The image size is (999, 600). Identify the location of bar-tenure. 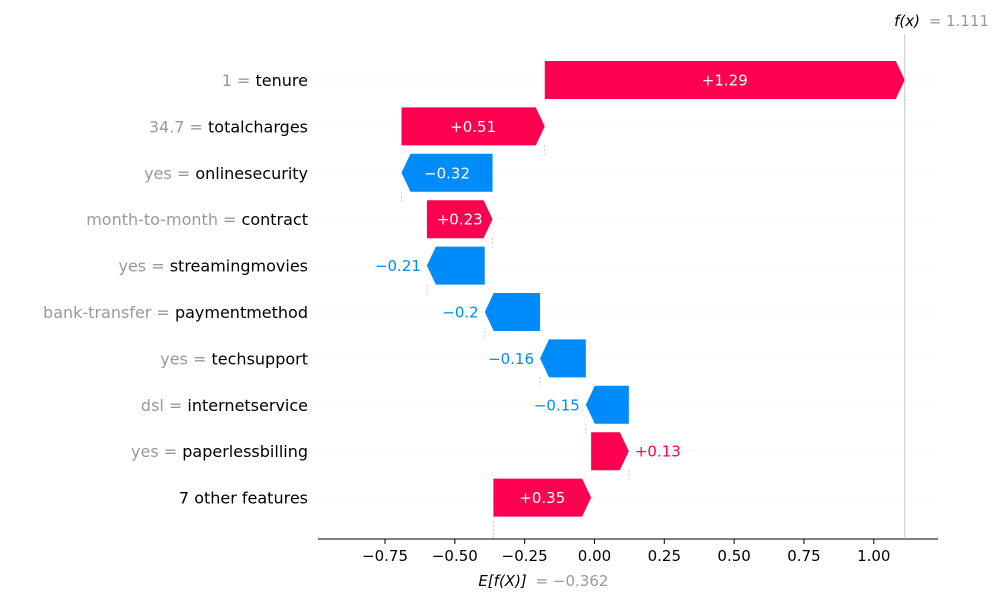
(724, 80).